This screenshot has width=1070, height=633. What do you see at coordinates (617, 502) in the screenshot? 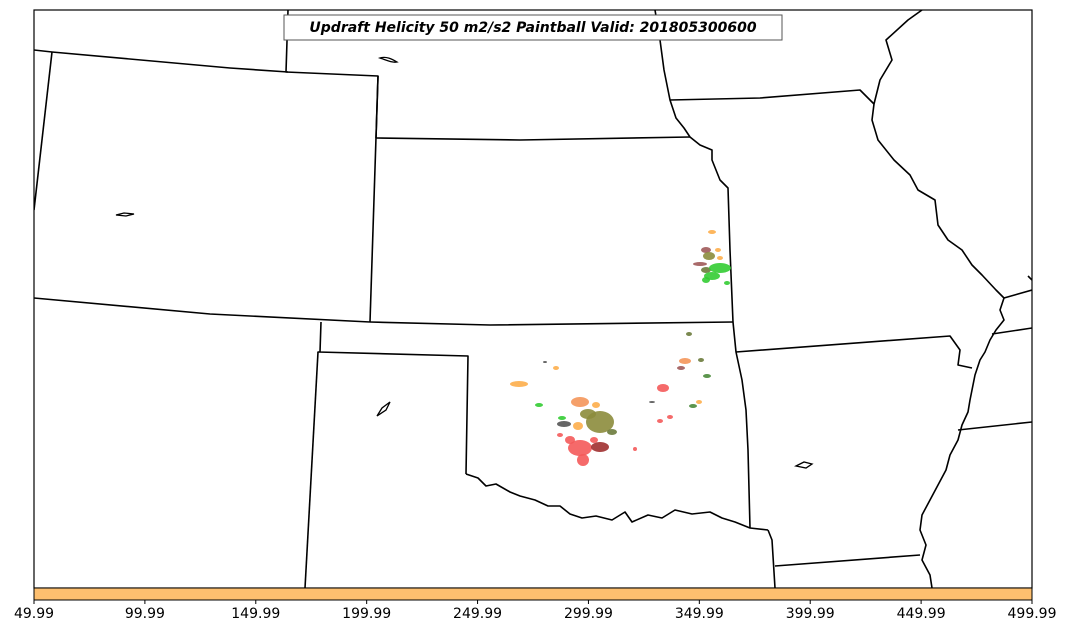
I see `border-red-river` at bounding box center [617, 502].